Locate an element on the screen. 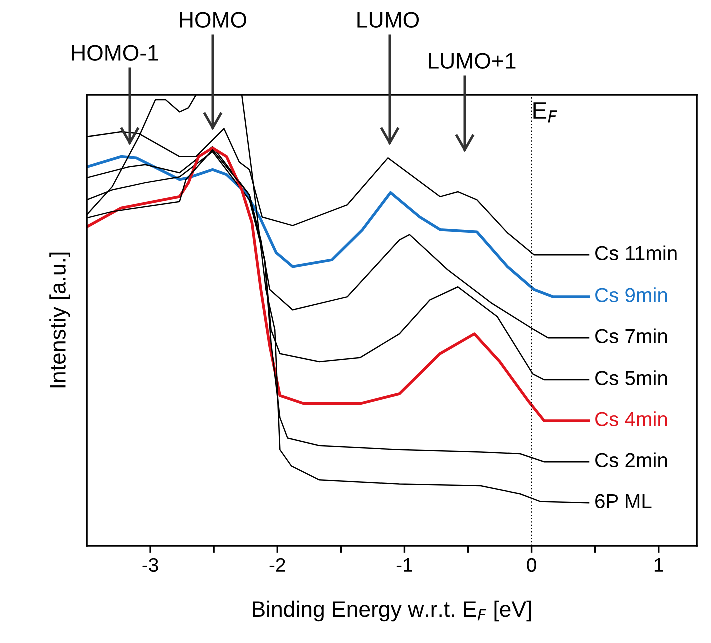 The width and height of the screenshot is (711, 643). x-axis-title: Binding Energy w.r.t. E$_{F}$ [eV] is located at coordinates (392, 611).